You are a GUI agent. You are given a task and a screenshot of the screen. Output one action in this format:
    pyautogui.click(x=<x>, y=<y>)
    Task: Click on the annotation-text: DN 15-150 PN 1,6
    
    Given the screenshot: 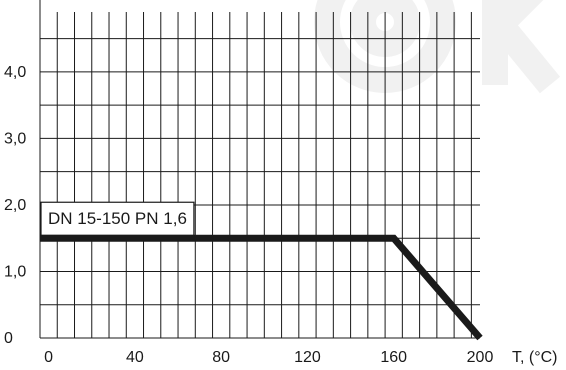 What is the action you would take?
    pyautogui.click(x=117, y=218)
    